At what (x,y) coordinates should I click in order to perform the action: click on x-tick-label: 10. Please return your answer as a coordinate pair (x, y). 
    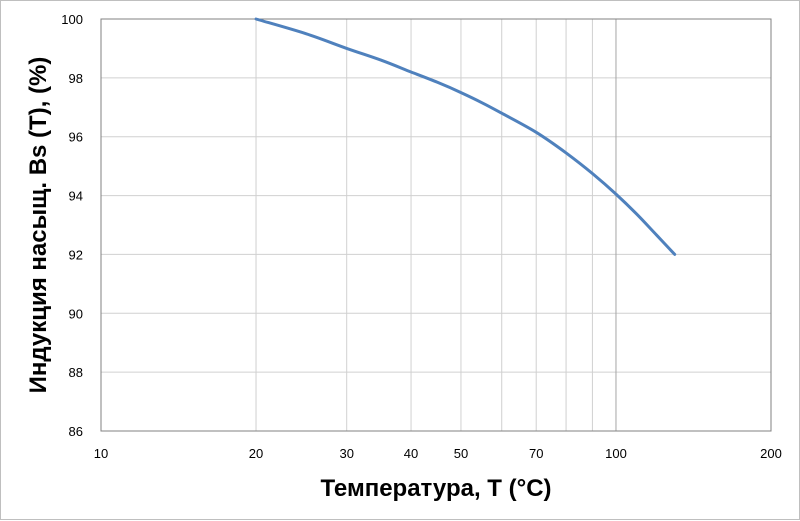
    Looking at the image, I should click on (101, 453).